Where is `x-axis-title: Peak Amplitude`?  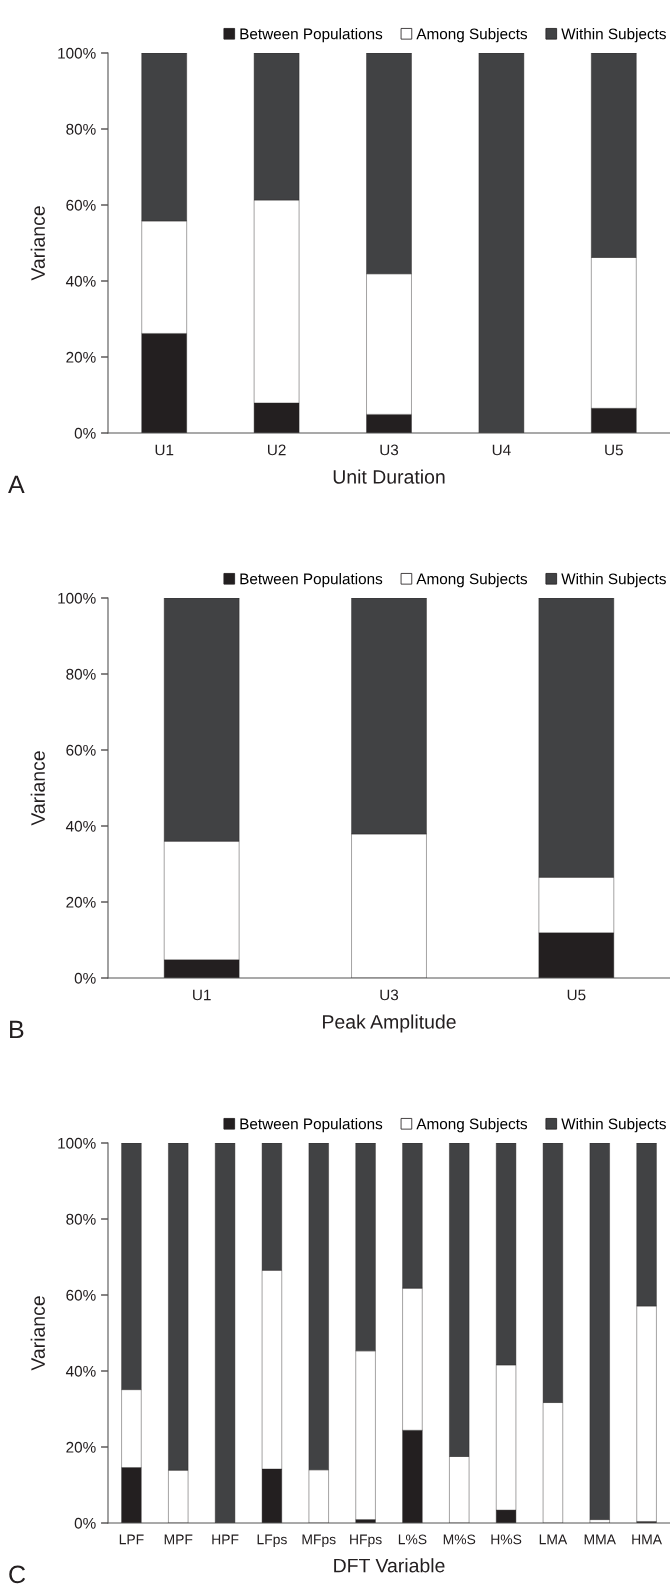 x-axis-title: Peak Amplitude is located at coordinates (389, 1023).